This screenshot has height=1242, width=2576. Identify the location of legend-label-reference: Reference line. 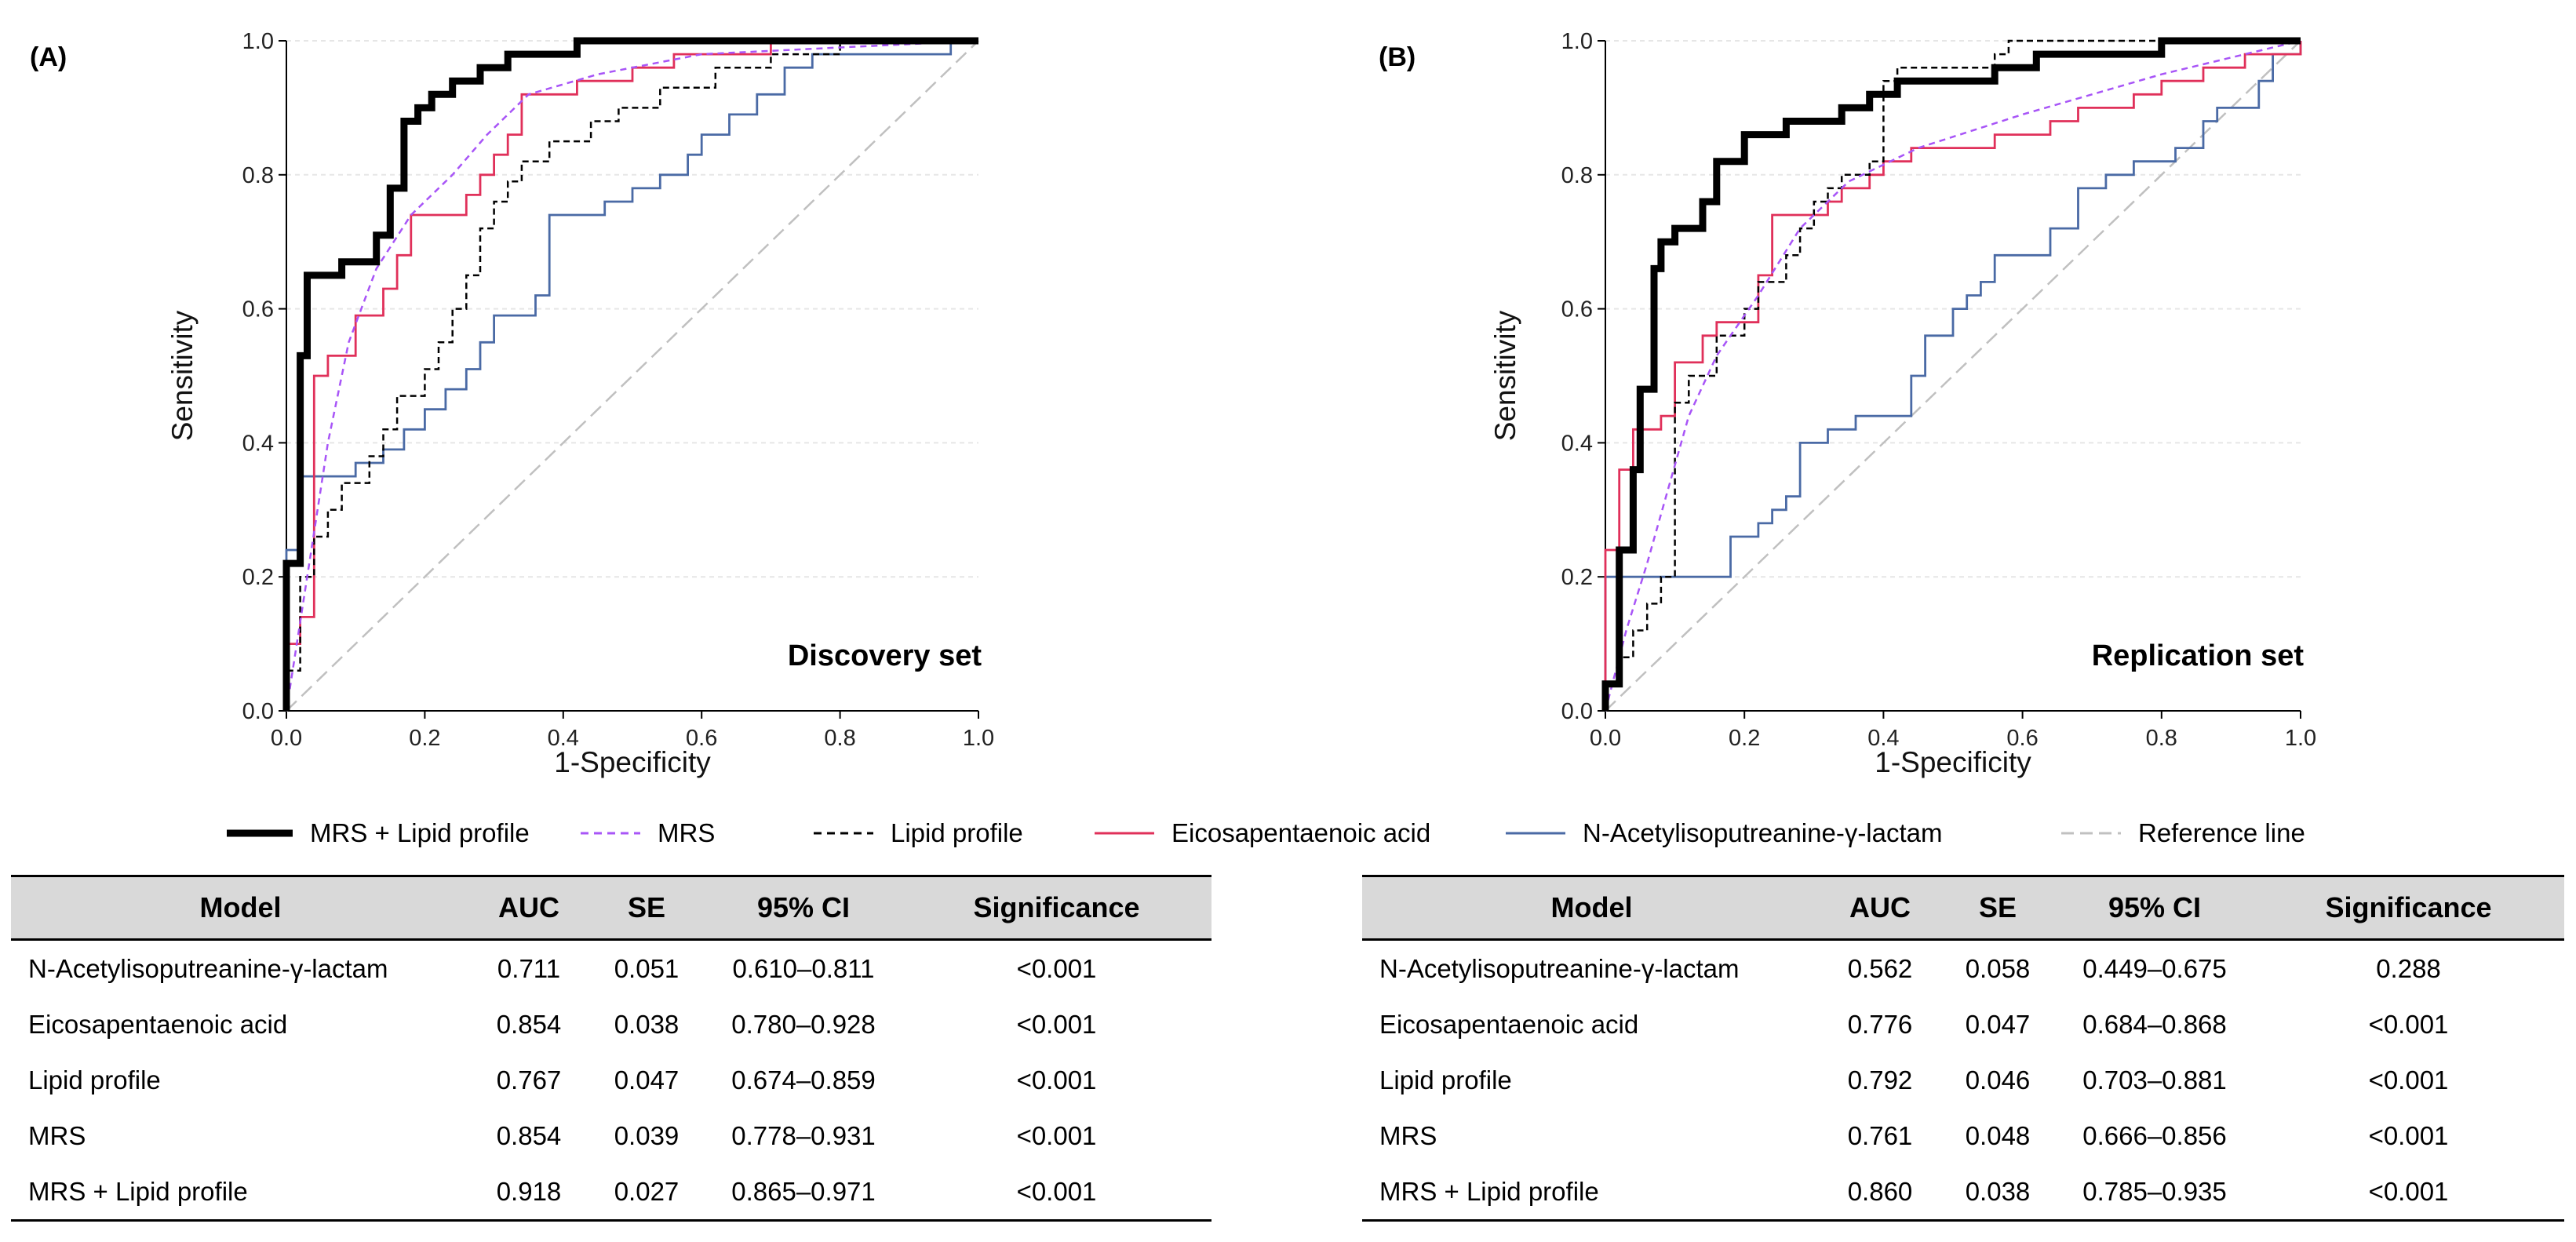
(2221, 833).